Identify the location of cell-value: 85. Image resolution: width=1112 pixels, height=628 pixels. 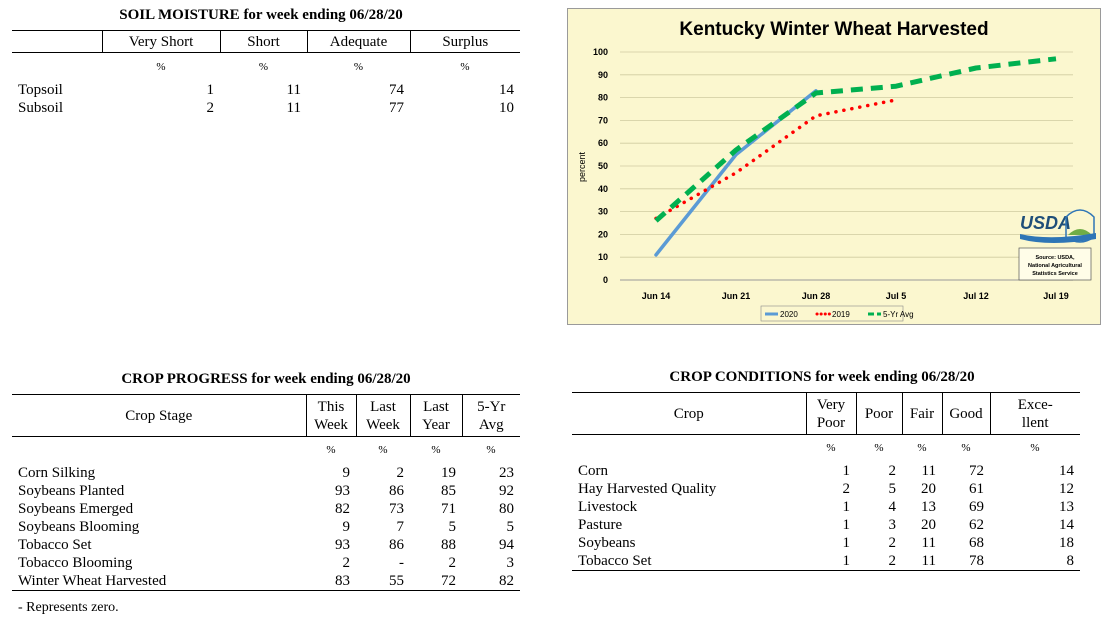
(448, 490).